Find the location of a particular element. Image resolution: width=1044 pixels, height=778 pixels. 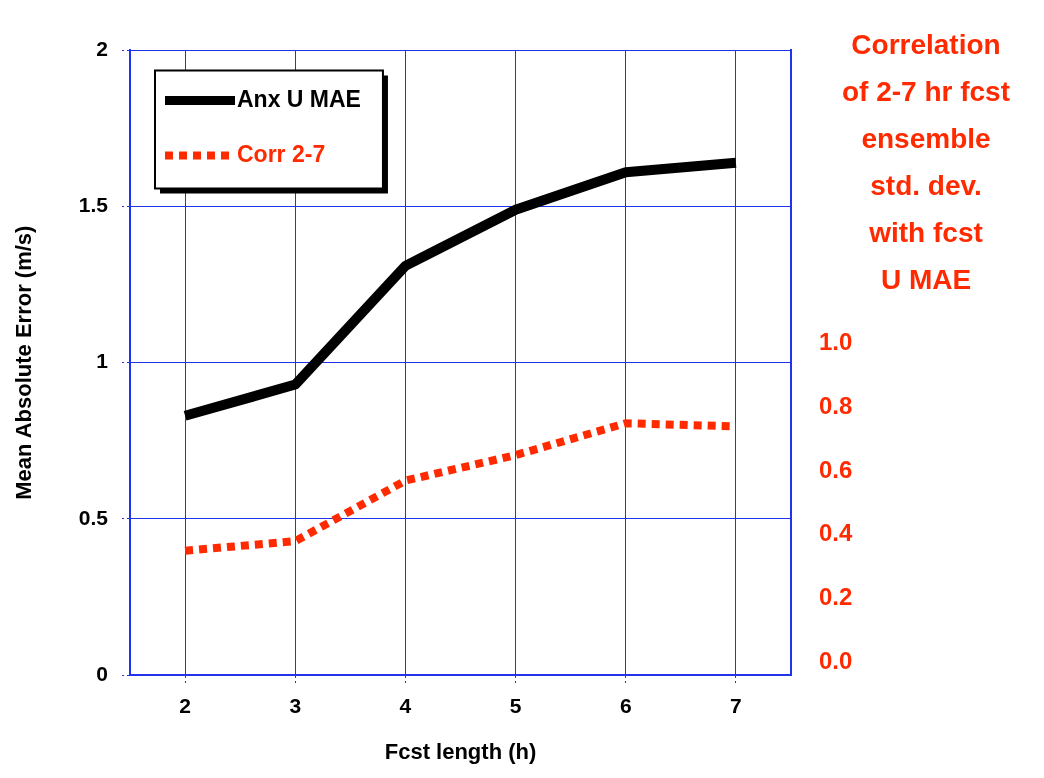

x-tick-label: 6 is located at coordinates (625, 706).